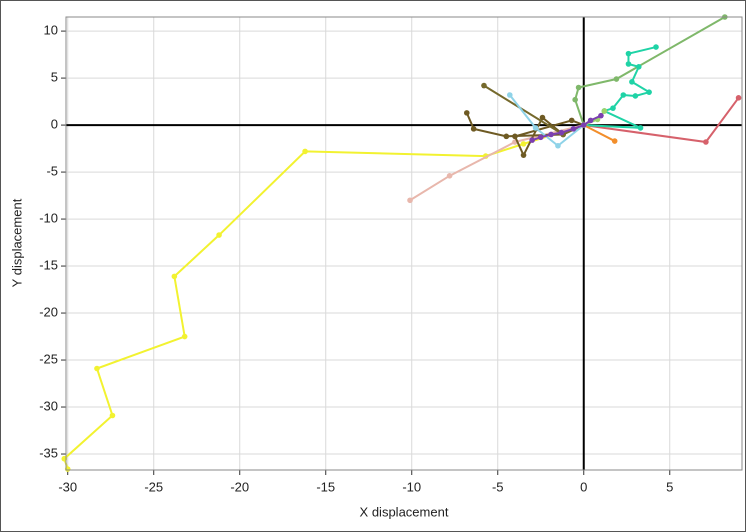 This screenshot has width=746, height=532. Describe the element at coordinates (498, 486) in the screenshot. I see `x-tick-label: -5` at that location.